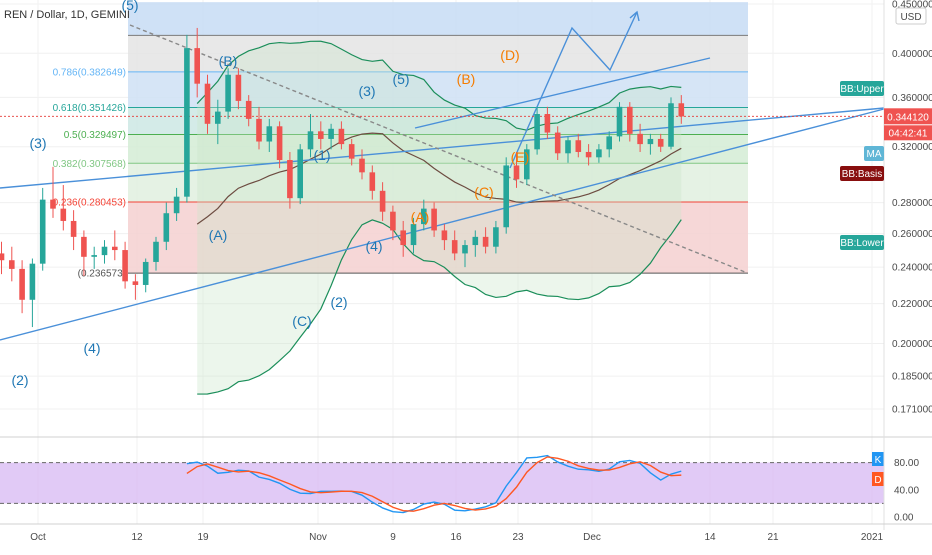 Image resolution: width=932 pixels, height=555 pixels. I want to click on time-tick-label: Nov, so click(318, 537).